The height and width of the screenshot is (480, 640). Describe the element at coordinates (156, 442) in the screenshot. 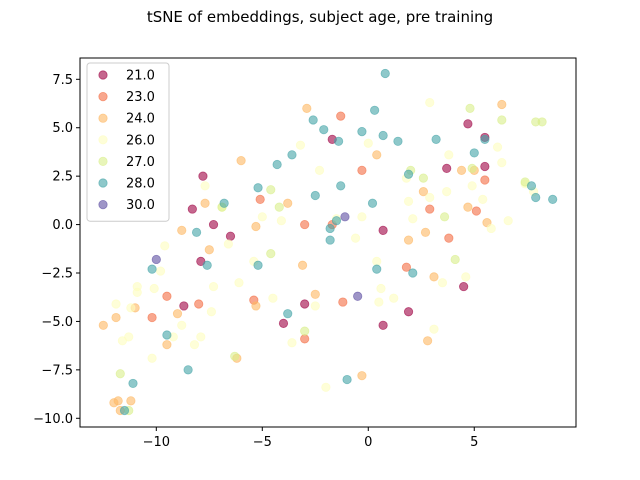

I see `x-tick-label: −10` at that location.